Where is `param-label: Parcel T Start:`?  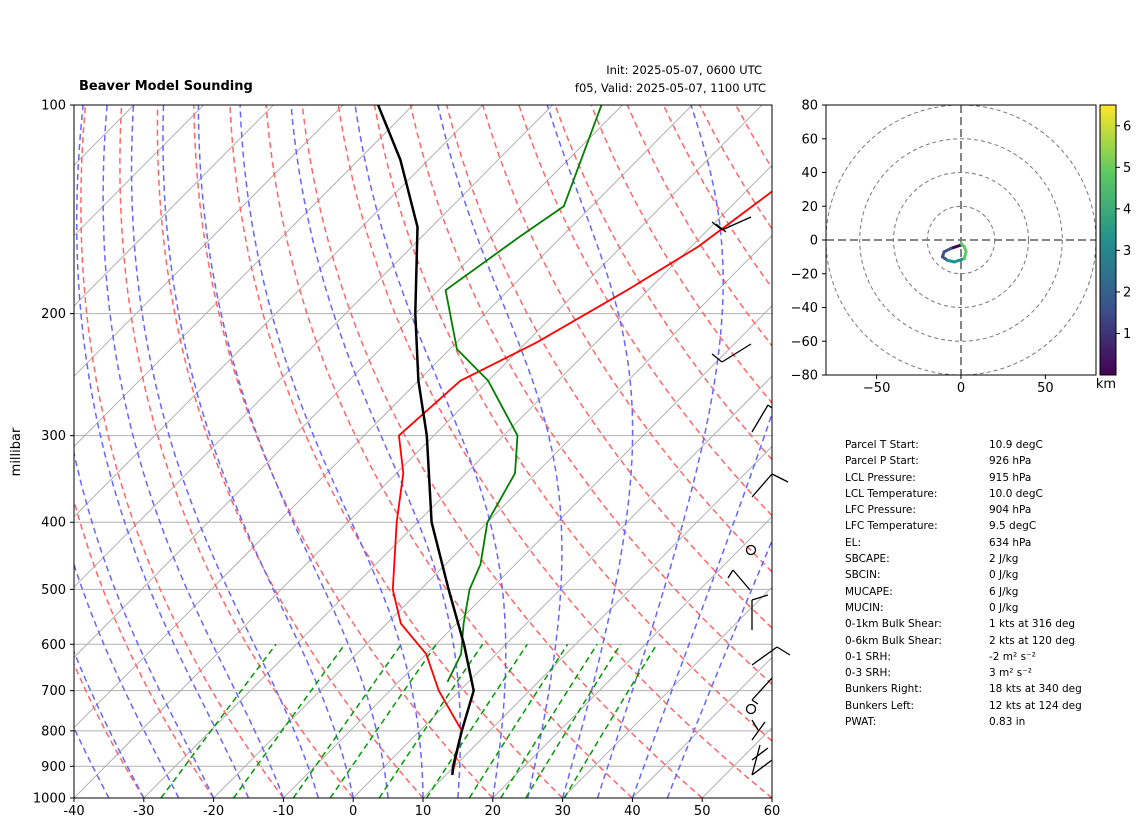 param-label: Parcel T Start: is located at coordinates (882, 445).